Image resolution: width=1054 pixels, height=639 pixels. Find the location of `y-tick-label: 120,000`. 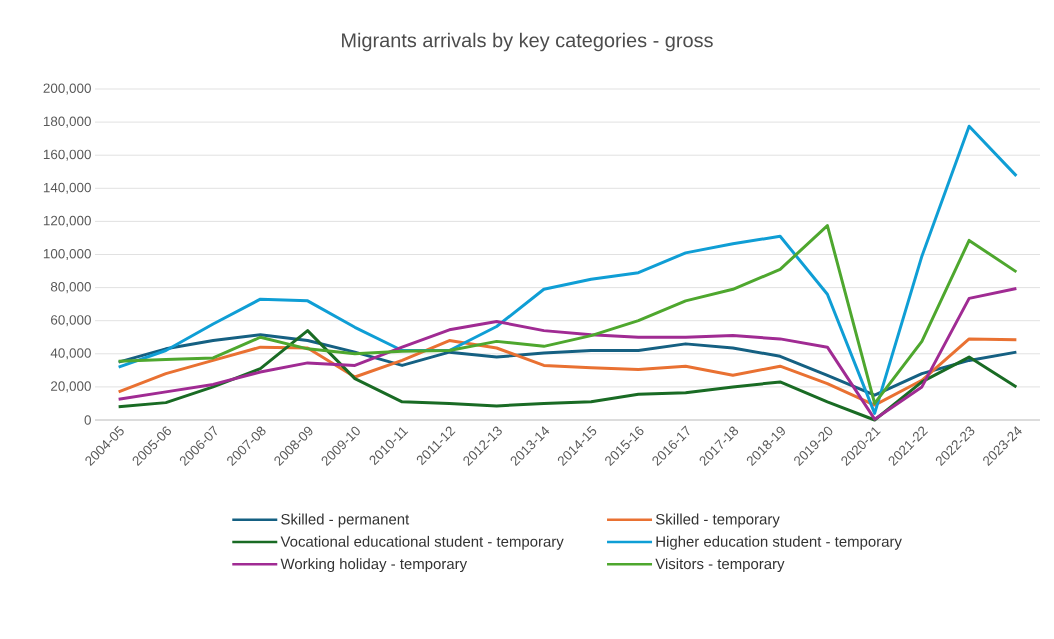

y-tick-label: 120,000 is located at coordinates (67, 221).